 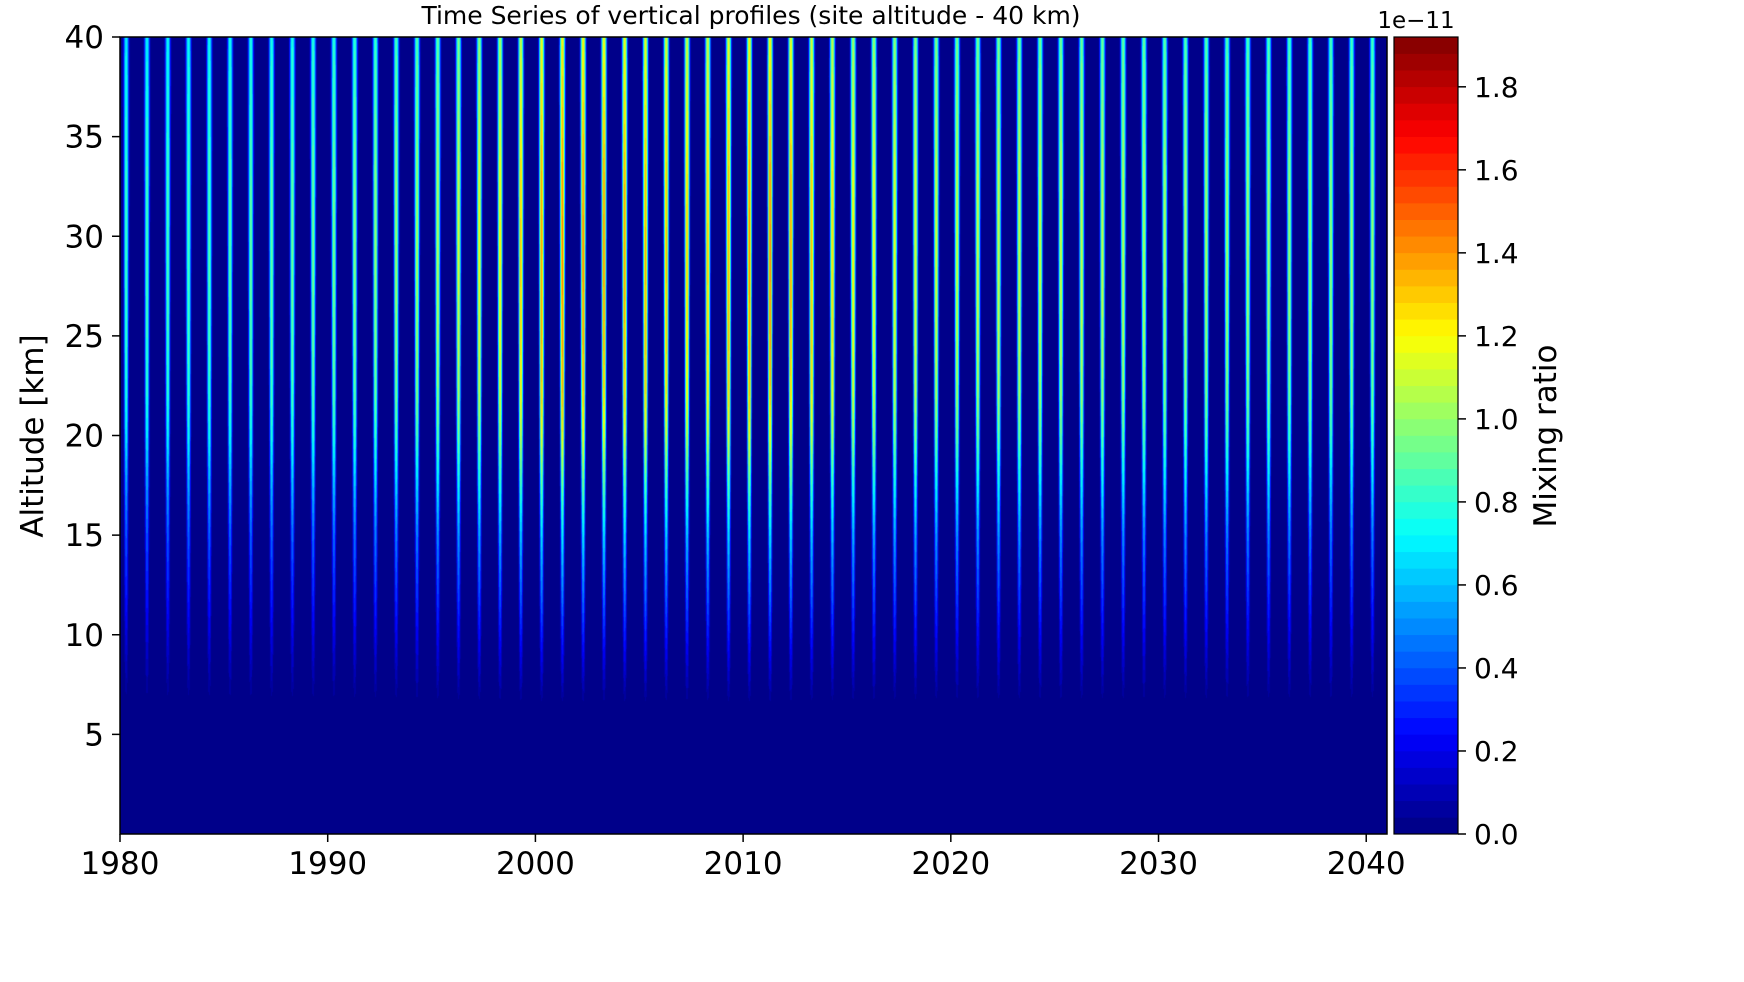 I want to click on y-axis-label: Altitude [km], so click(x=33, y=435).